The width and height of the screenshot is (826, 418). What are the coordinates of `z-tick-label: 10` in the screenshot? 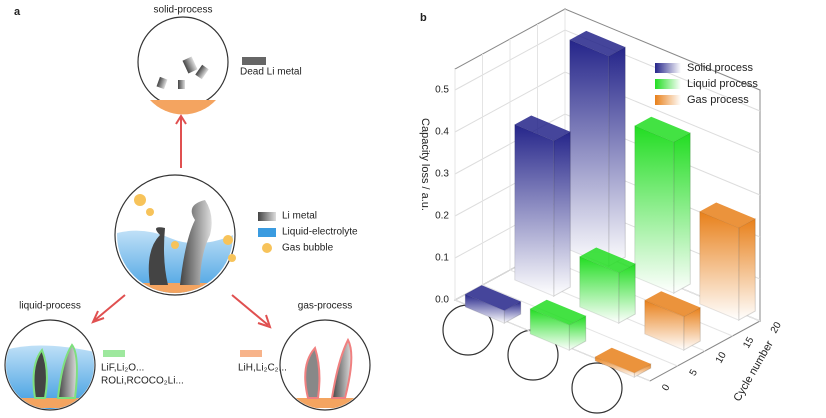 It's located at (721, 358).